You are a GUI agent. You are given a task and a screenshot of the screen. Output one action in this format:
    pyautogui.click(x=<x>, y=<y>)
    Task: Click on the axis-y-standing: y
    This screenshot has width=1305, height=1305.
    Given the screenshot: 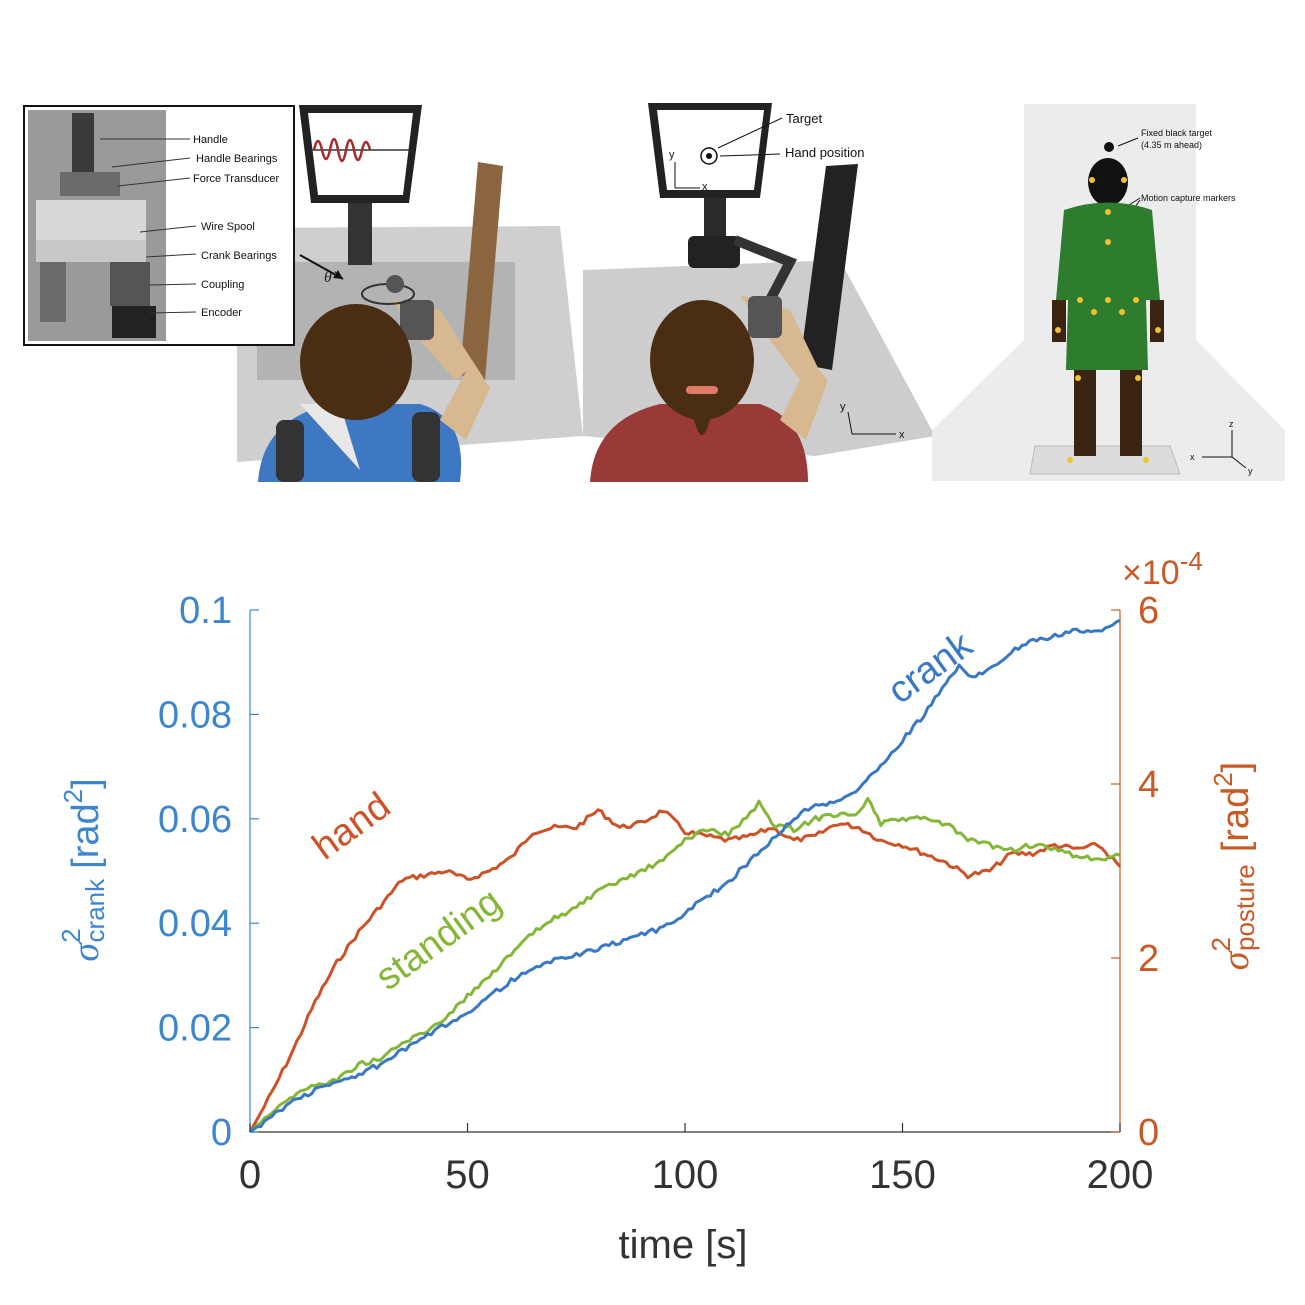 What is the action you would take?
    pyautogui.click(x=1250, y=471)
    